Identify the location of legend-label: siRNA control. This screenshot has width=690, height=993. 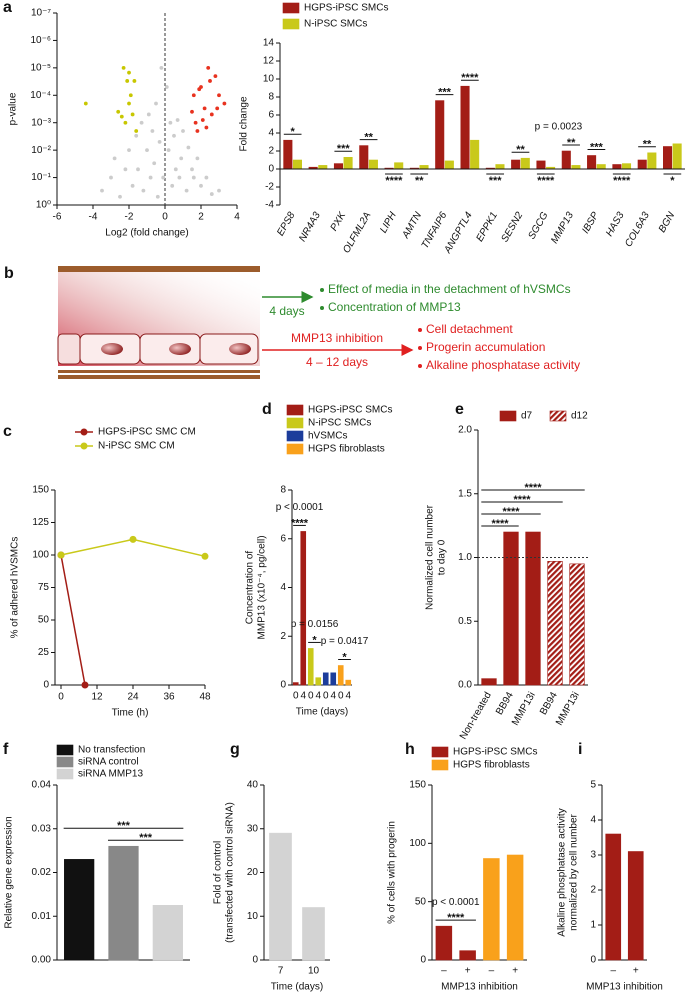
(108, 762).